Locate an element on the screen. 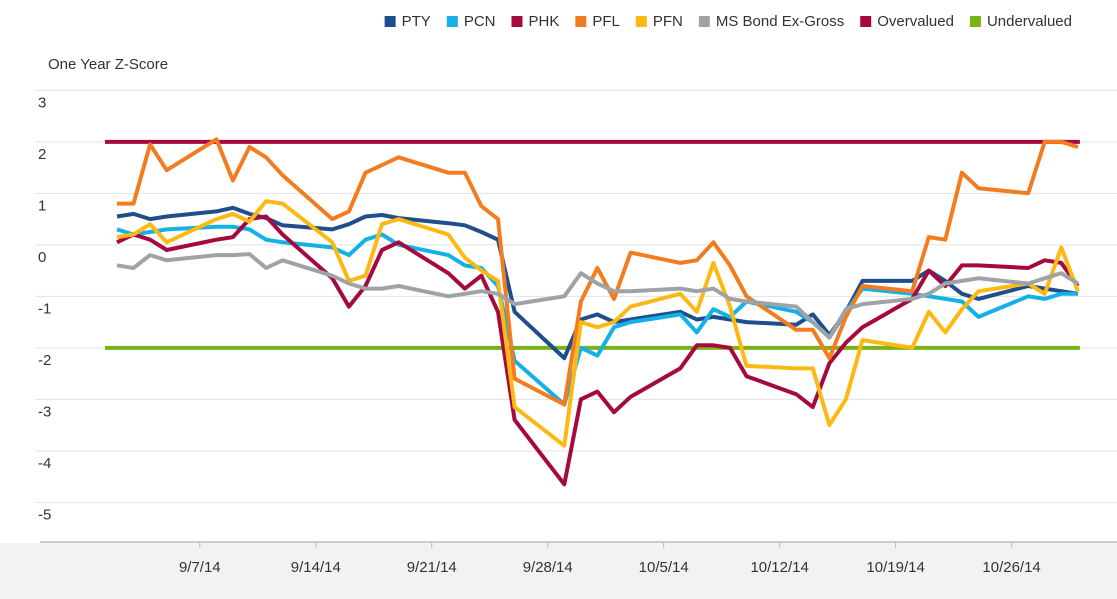  x-tick-label: 9/7/14 is located at coordinates (200, 567).